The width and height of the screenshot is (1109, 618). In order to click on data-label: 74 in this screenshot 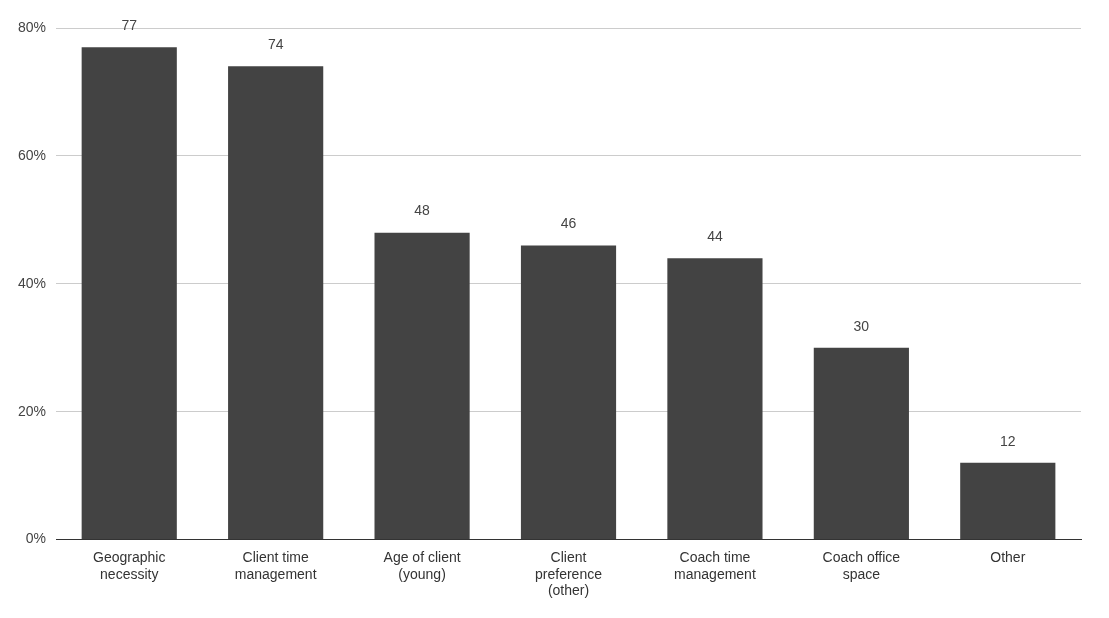, I will do `click(275, 44)`.